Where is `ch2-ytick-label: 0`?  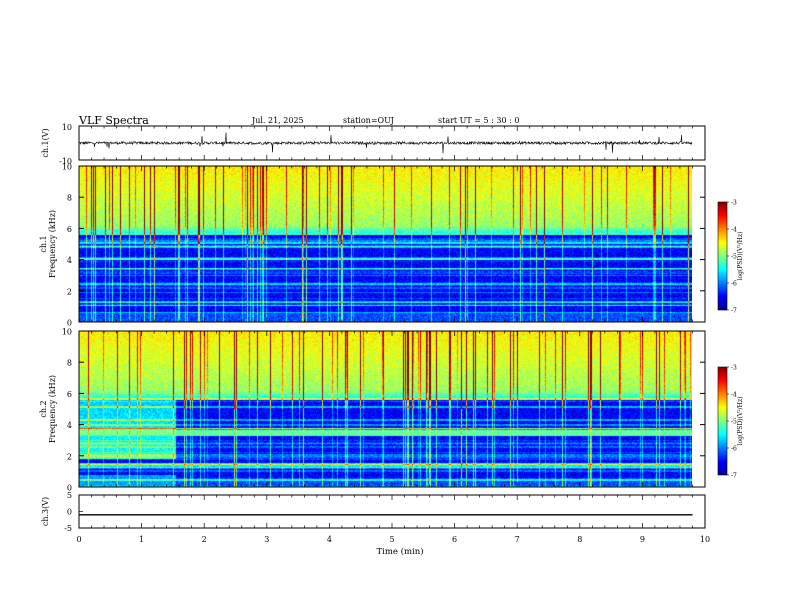 ch2-ytick-label: 0 is located at coordinates (69, 488).